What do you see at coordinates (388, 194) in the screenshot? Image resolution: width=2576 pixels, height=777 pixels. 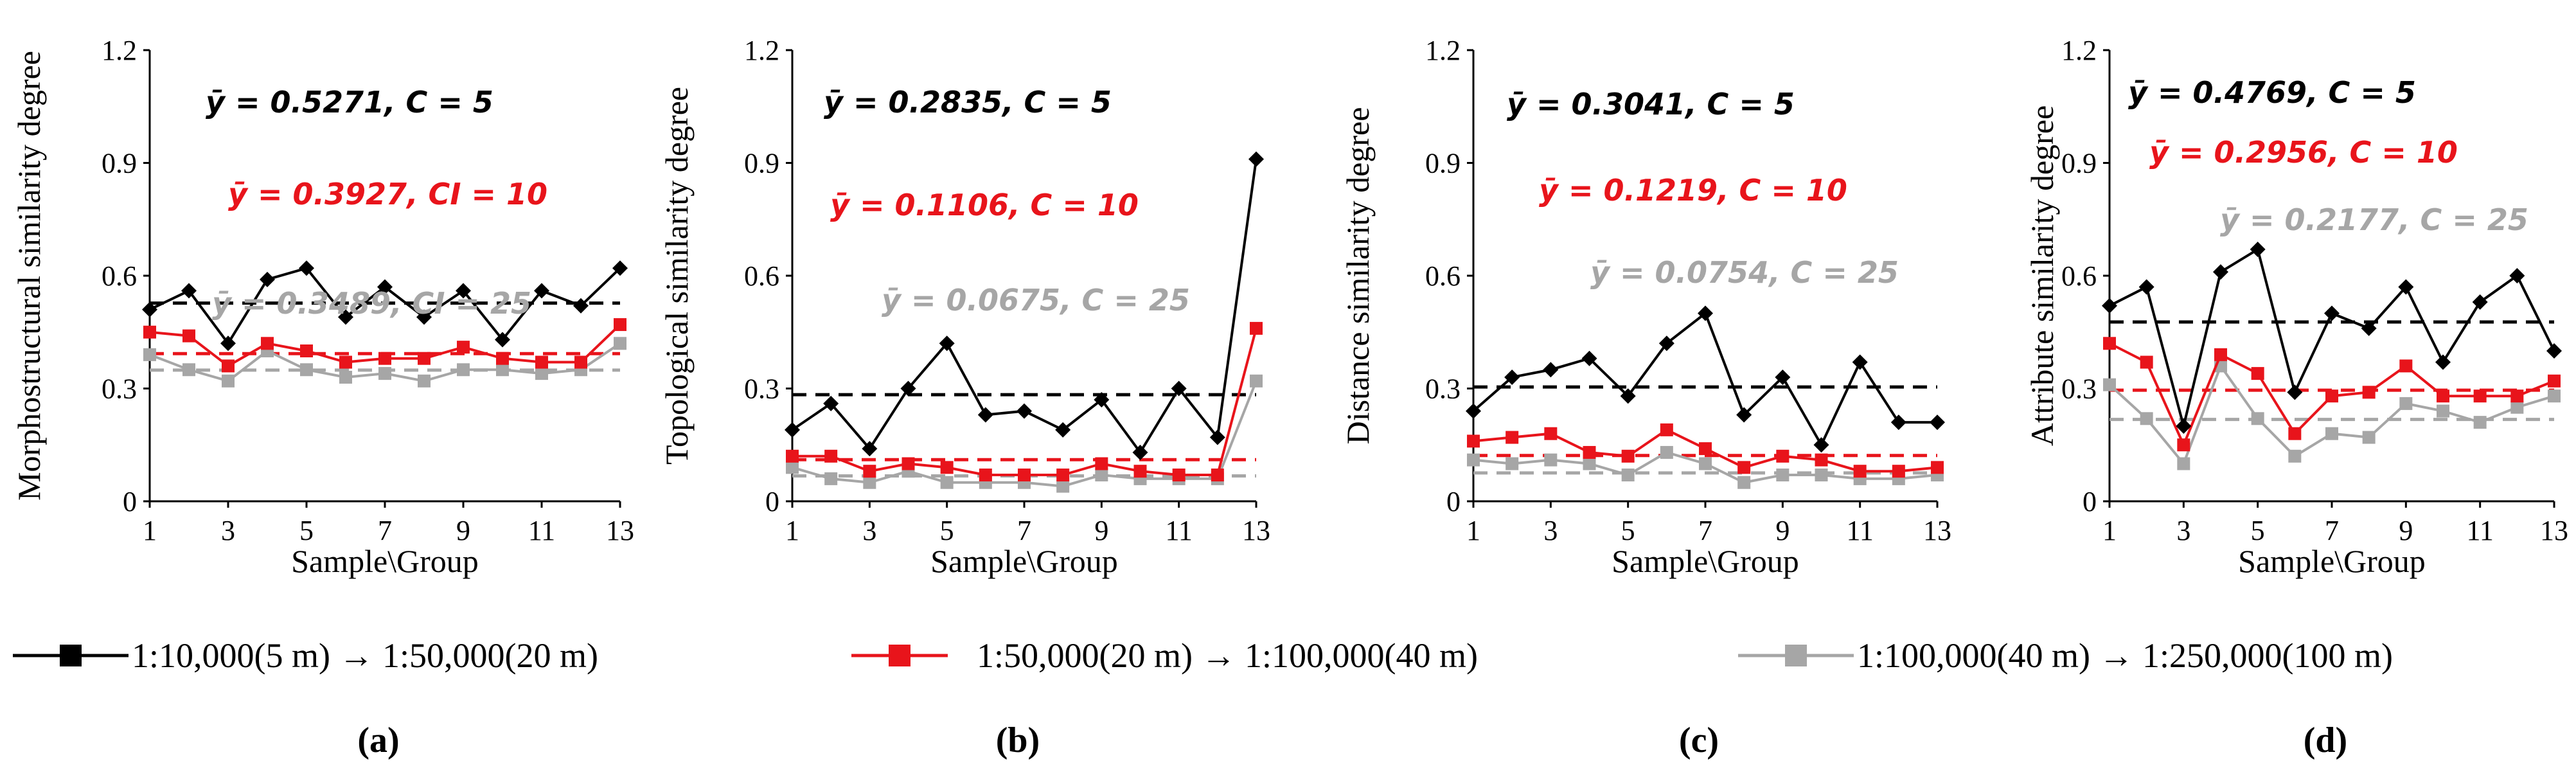 I see `mean-annotation-2: ȳ = 0.3927, CI = 10` at bounding box center [388, 194].